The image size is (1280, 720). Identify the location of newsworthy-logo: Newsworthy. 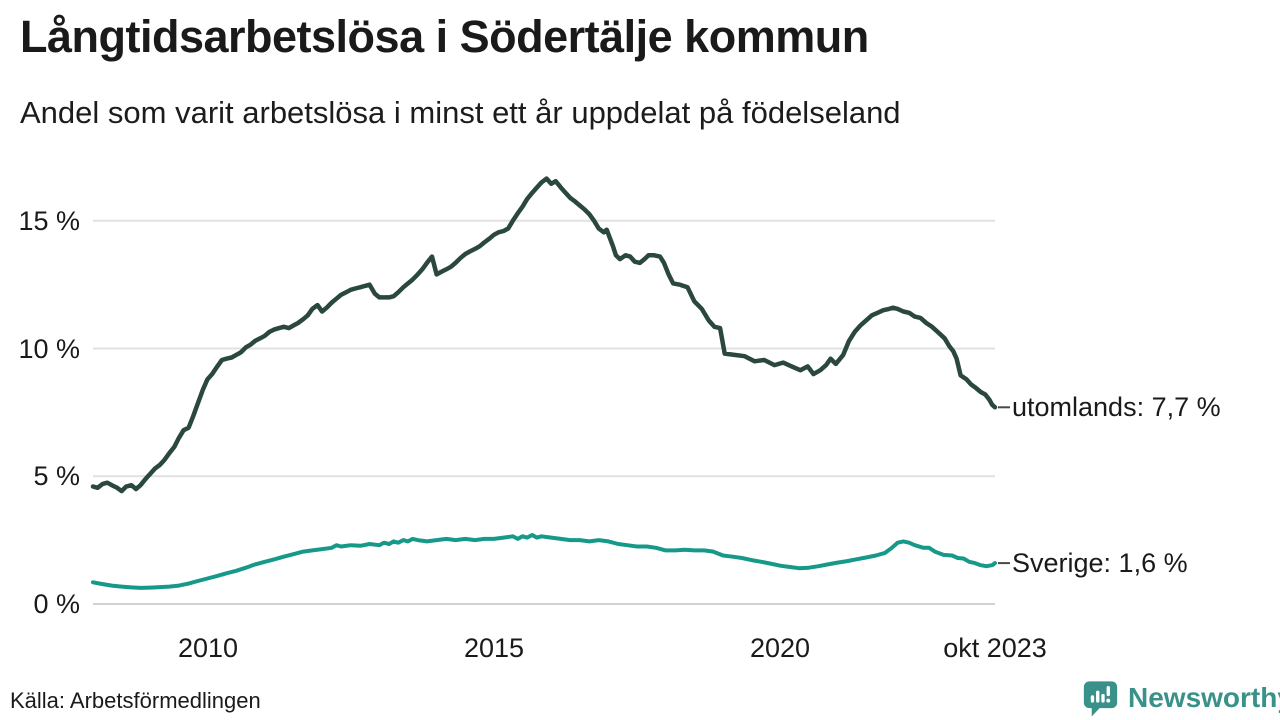
(1181, 698).